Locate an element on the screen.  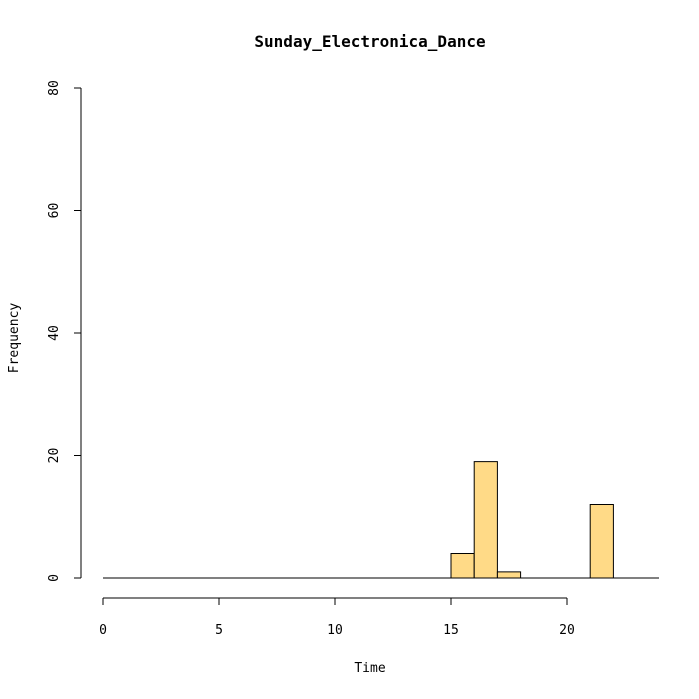
y-tick-label: 0 is located at coordinates (54, 578).